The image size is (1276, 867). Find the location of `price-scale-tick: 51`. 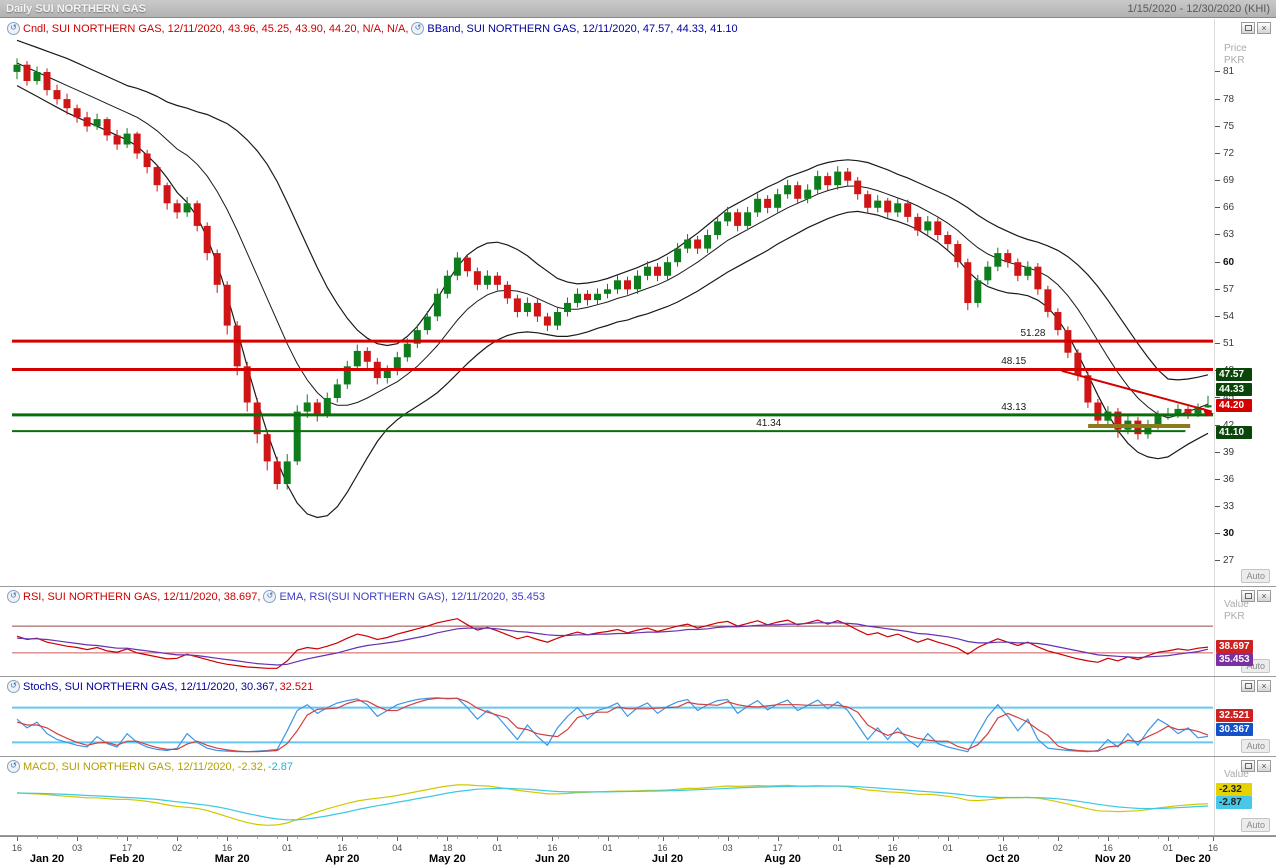

price-scale-tick: 51 is located at coordinates (1224, 344).